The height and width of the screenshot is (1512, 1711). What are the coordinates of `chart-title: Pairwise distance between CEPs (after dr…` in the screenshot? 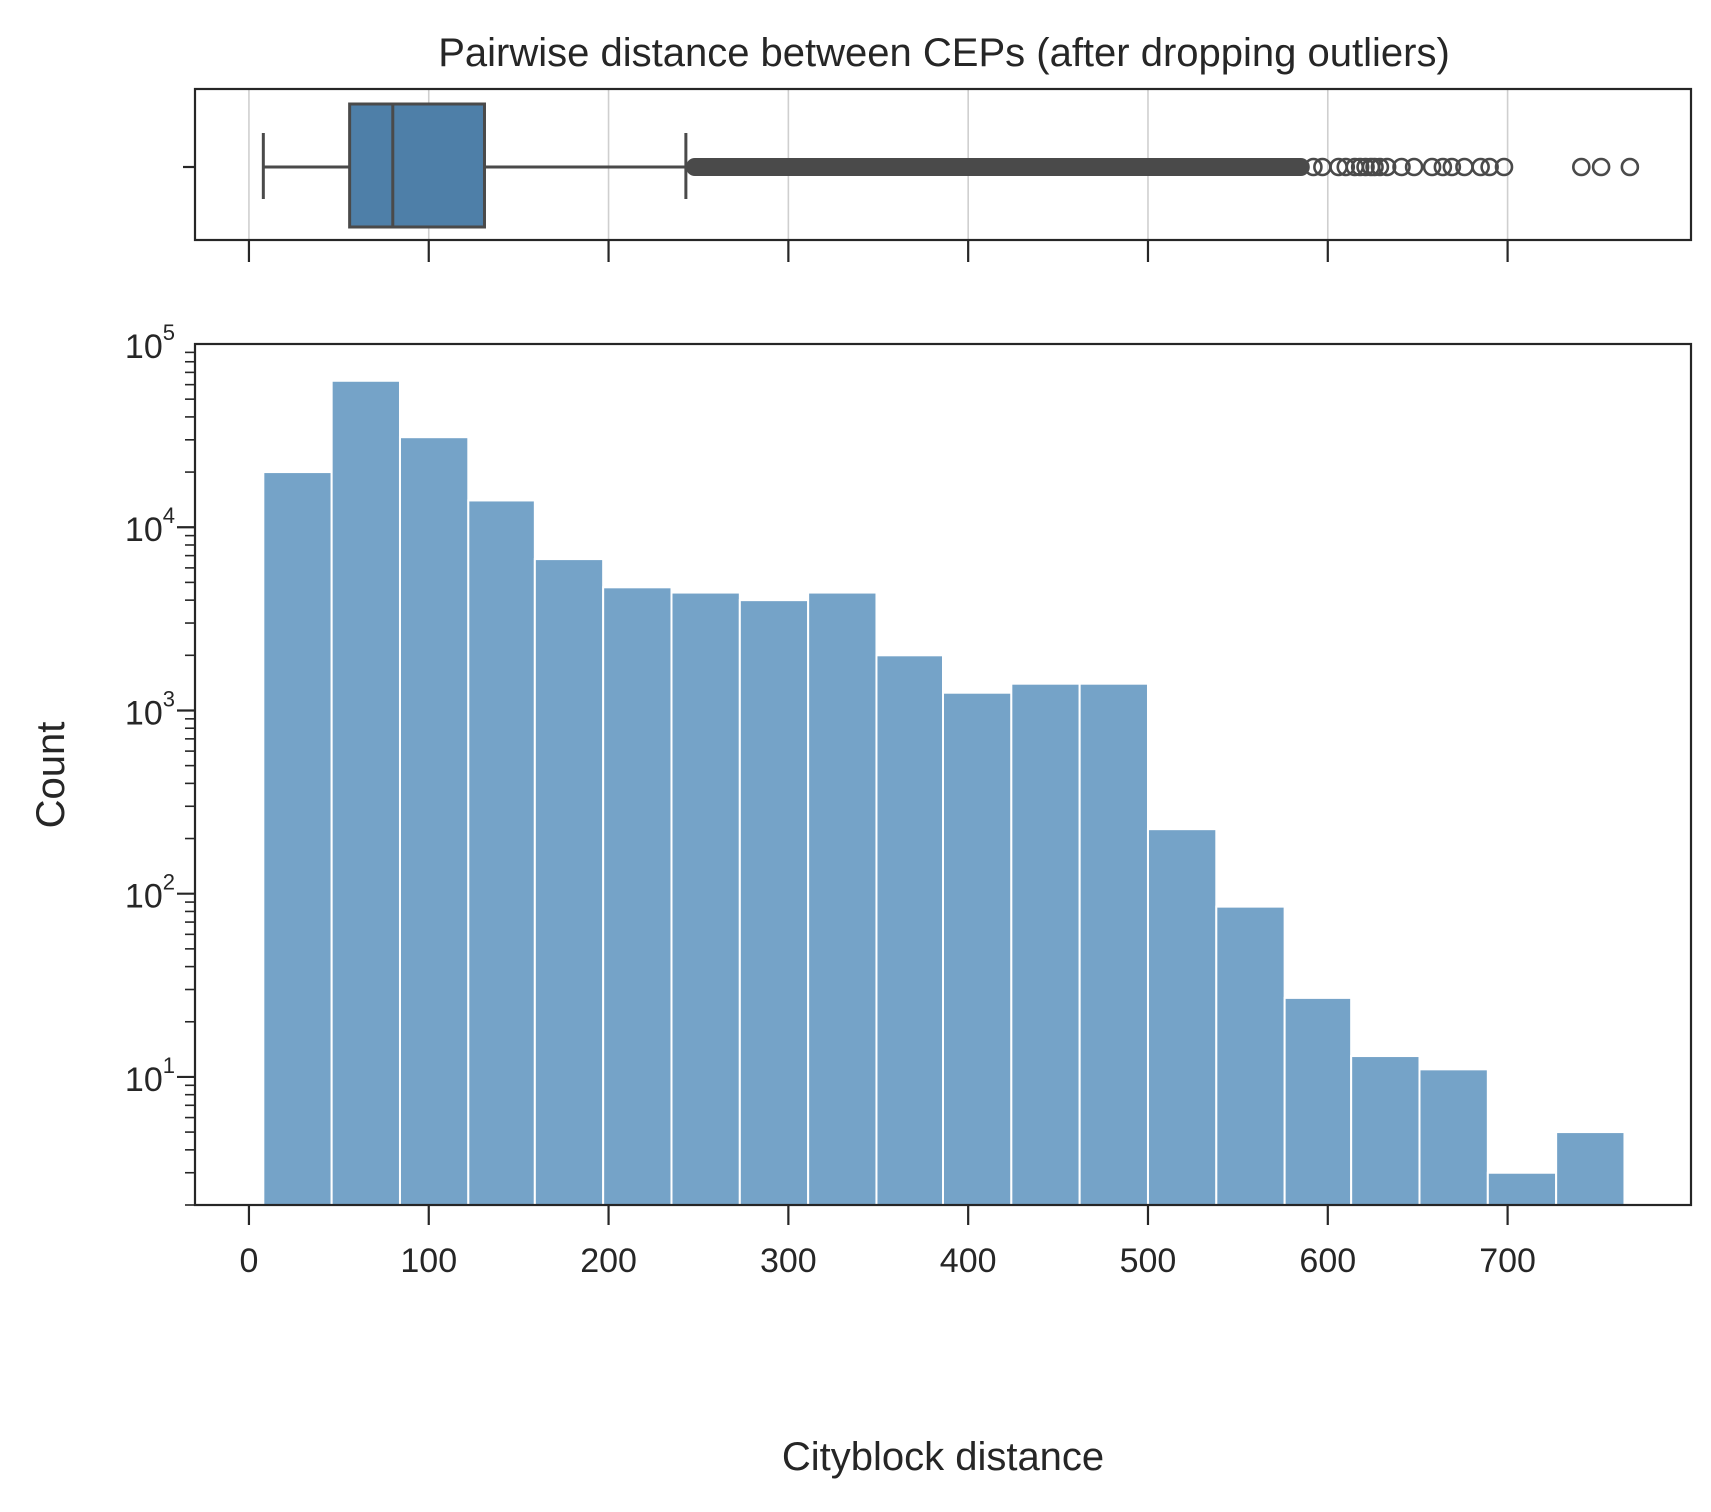 It's located at (944, 53).